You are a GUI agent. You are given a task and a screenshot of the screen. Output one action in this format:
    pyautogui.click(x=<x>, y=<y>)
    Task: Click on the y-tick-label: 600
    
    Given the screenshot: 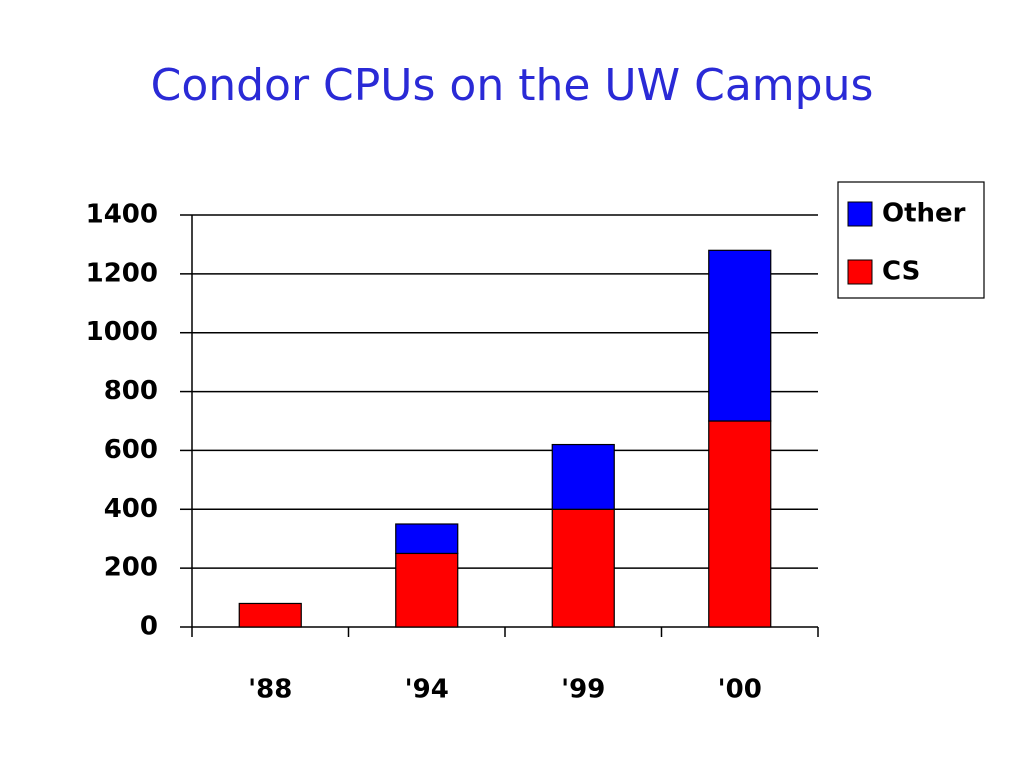 What is the action you would take?
    pyautogui.click(x=131, y=450)
    